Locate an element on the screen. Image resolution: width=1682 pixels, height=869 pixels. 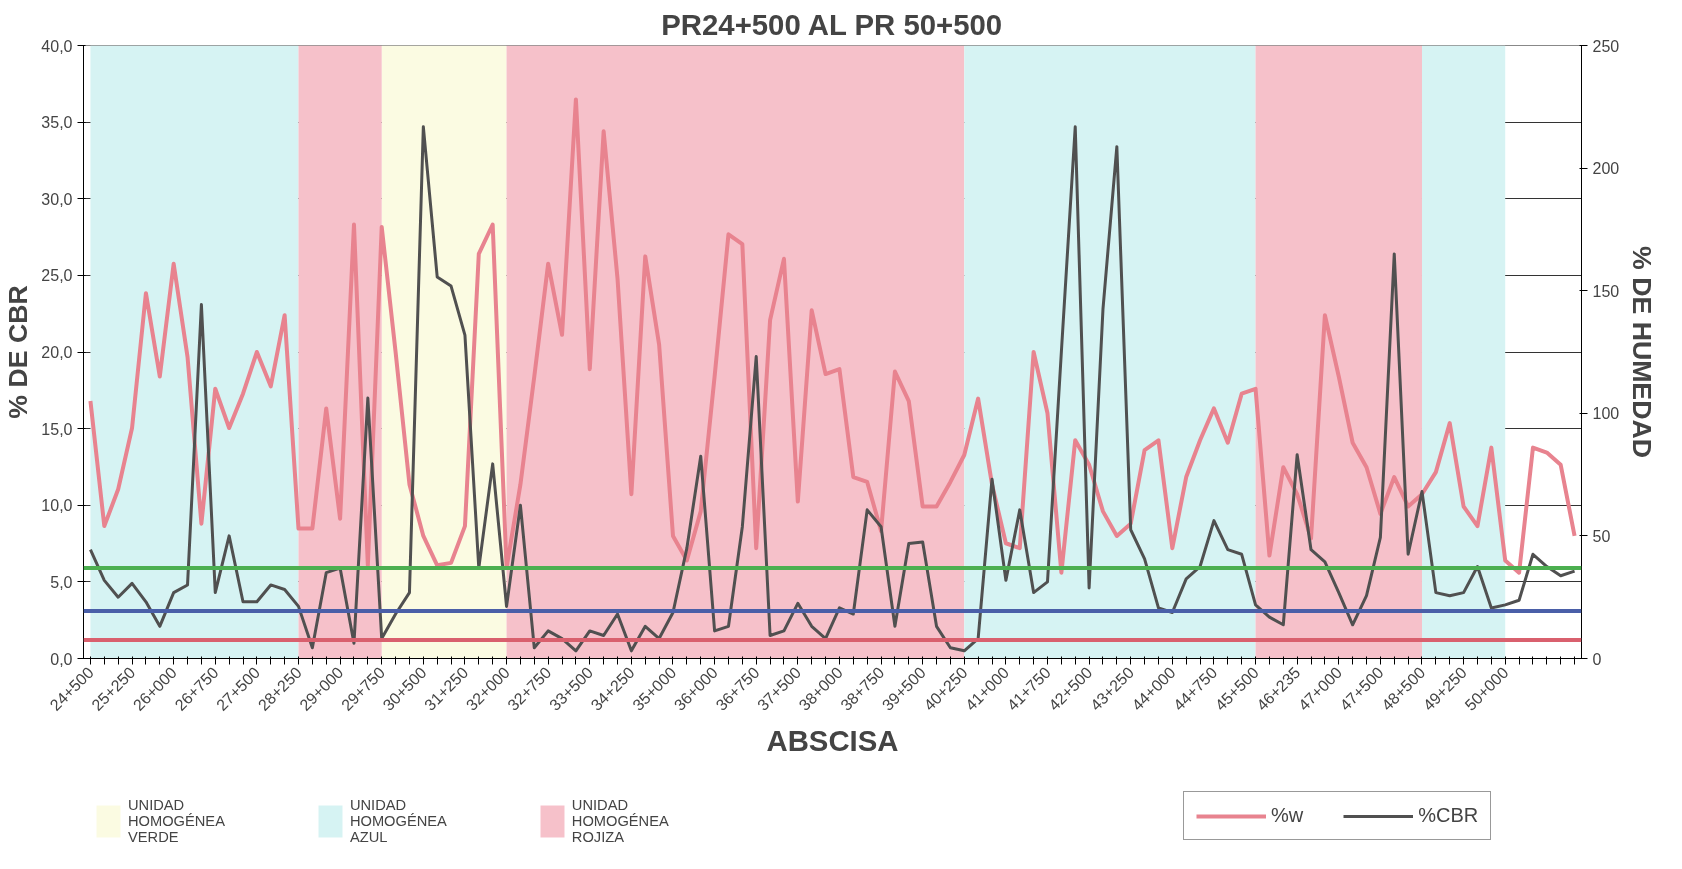
y2-tick-label: 100 is located at coordinates (1606, 414).